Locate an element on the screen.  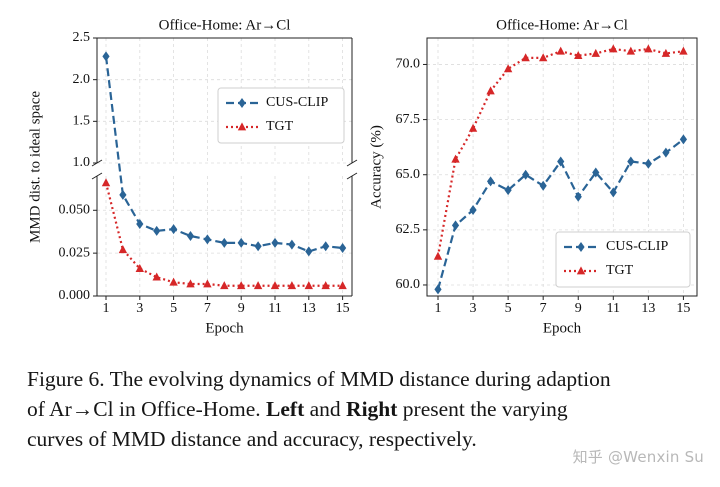
y-tick-label: 0.025 is located at coordinates (75, 252).